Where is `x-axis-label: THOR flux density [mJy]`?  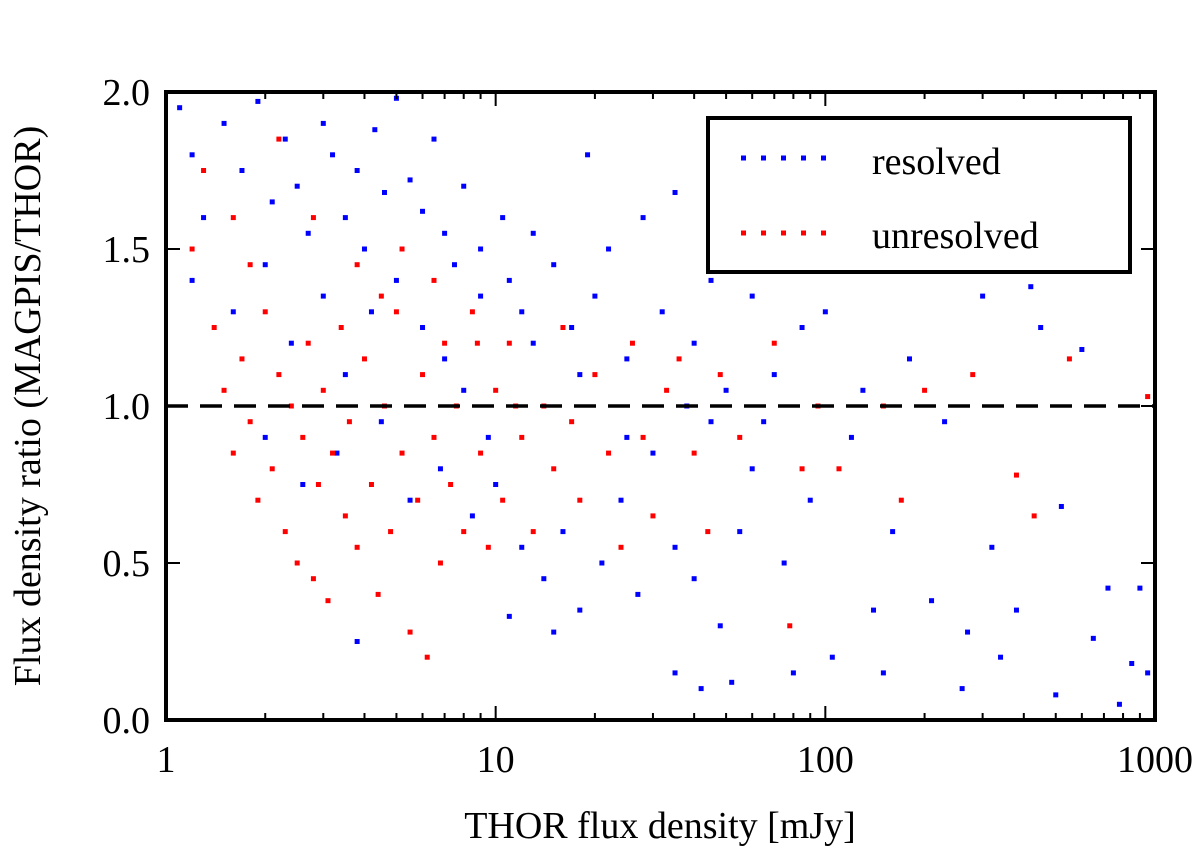 x-axis-label: THOR flux density [mJy] is located at coordinates (660, 826).